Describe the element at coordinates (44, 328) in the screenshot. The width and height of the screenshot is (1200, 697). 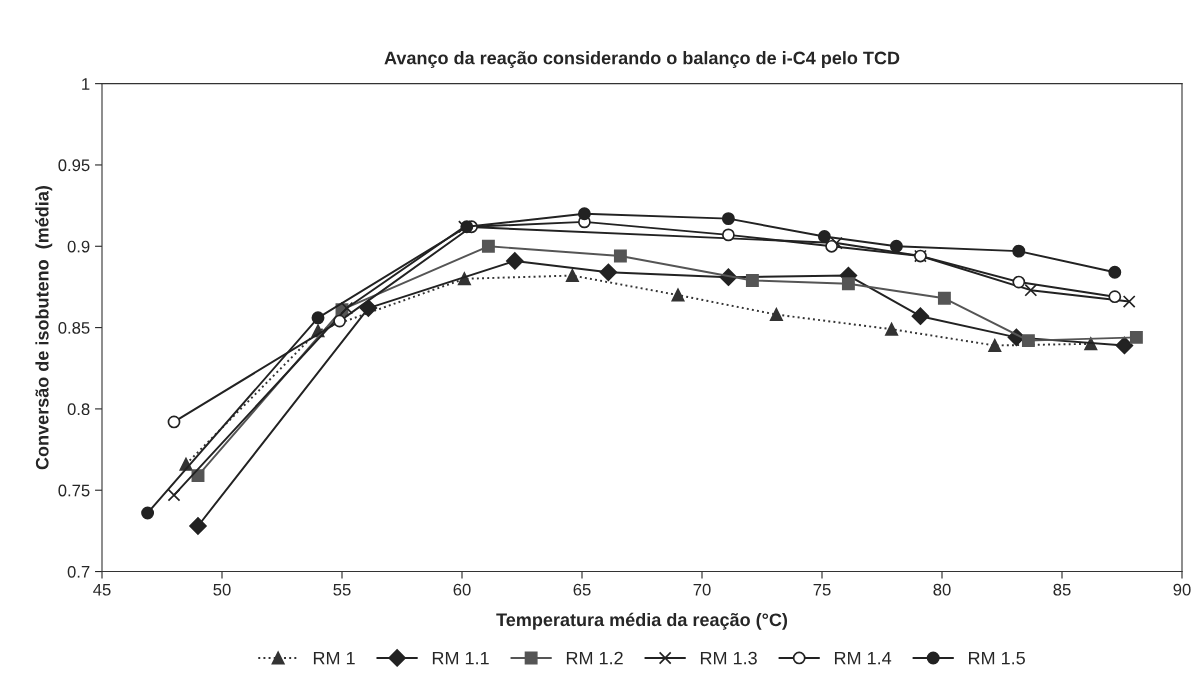
I see `y-axis-title: Conversão de isobuteno (média)` at that location.